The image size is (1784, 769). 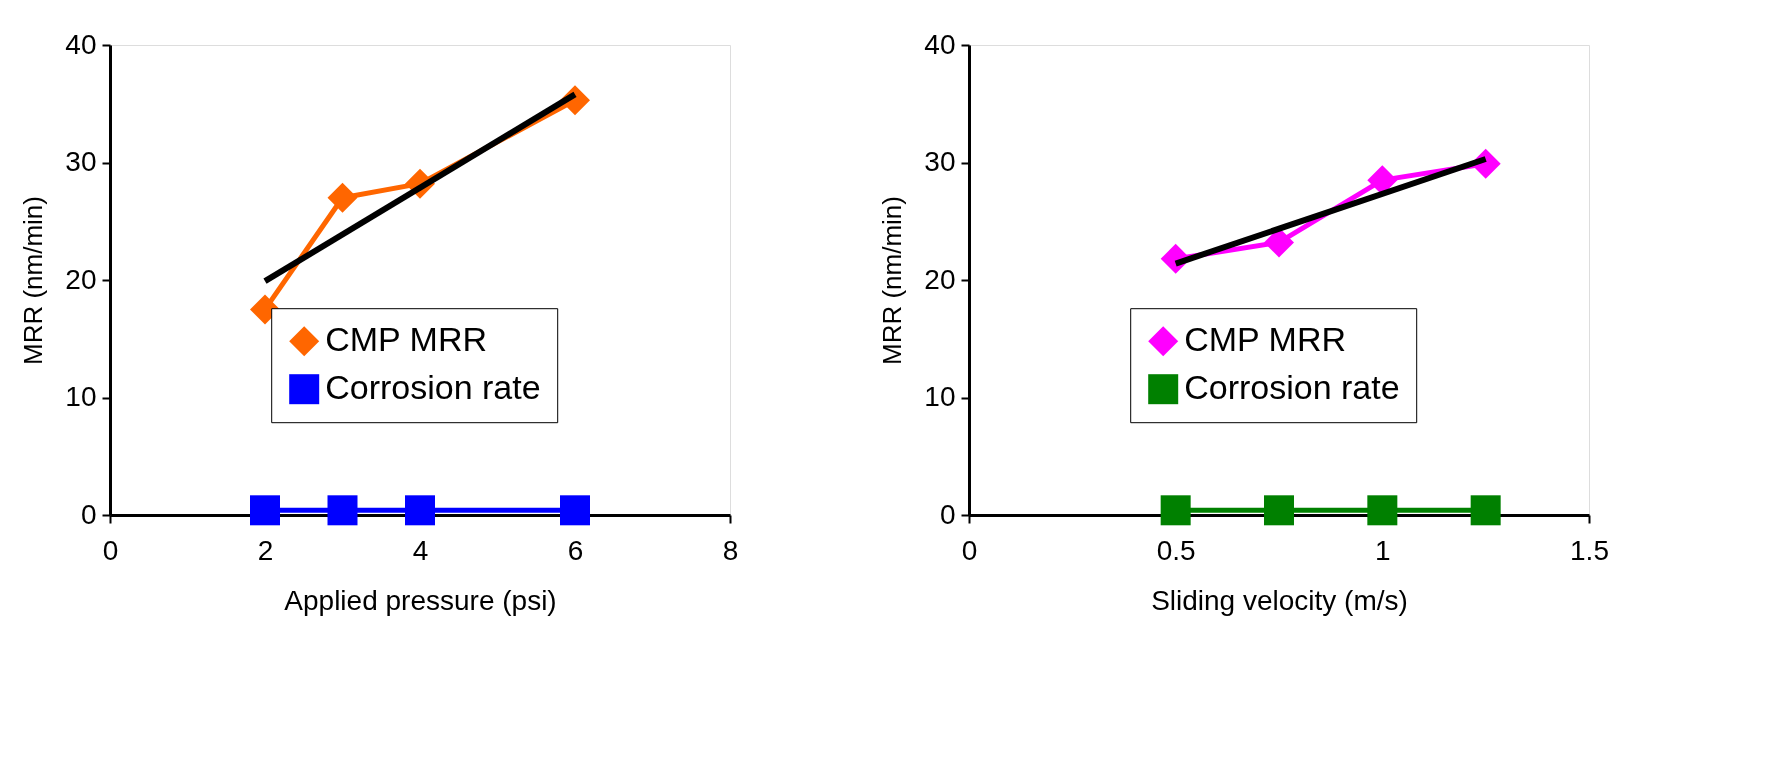 I want to click on x-tick-label: 6, so click(x=575, y=550).